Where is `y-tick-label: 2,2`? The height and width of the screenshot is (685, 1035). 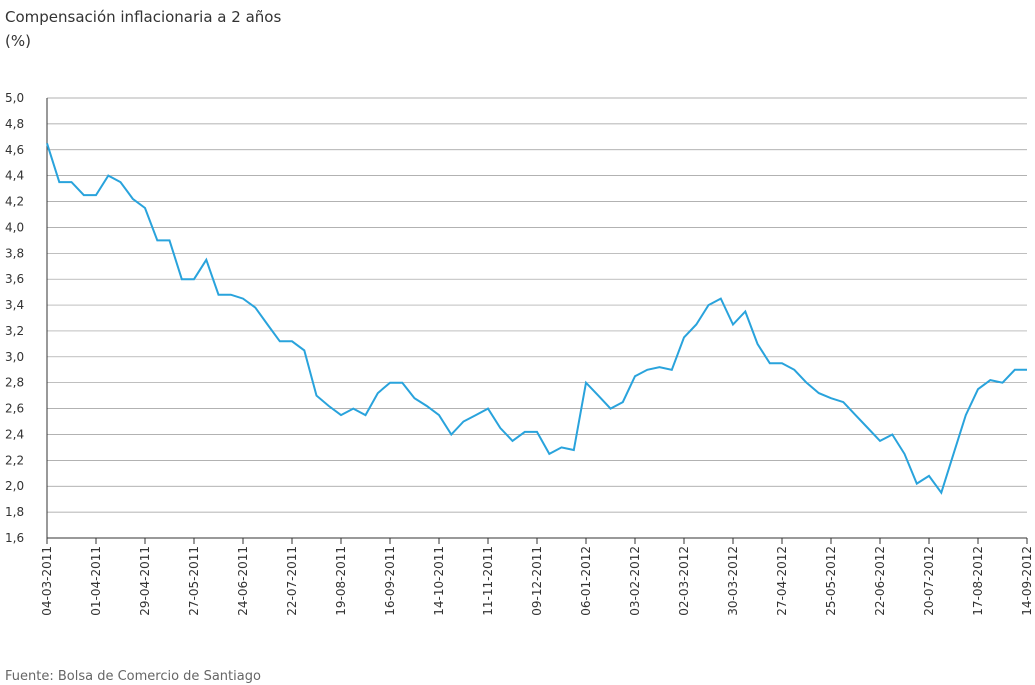 y-tick-label: 2,2 is located at coordinates (14, 460).